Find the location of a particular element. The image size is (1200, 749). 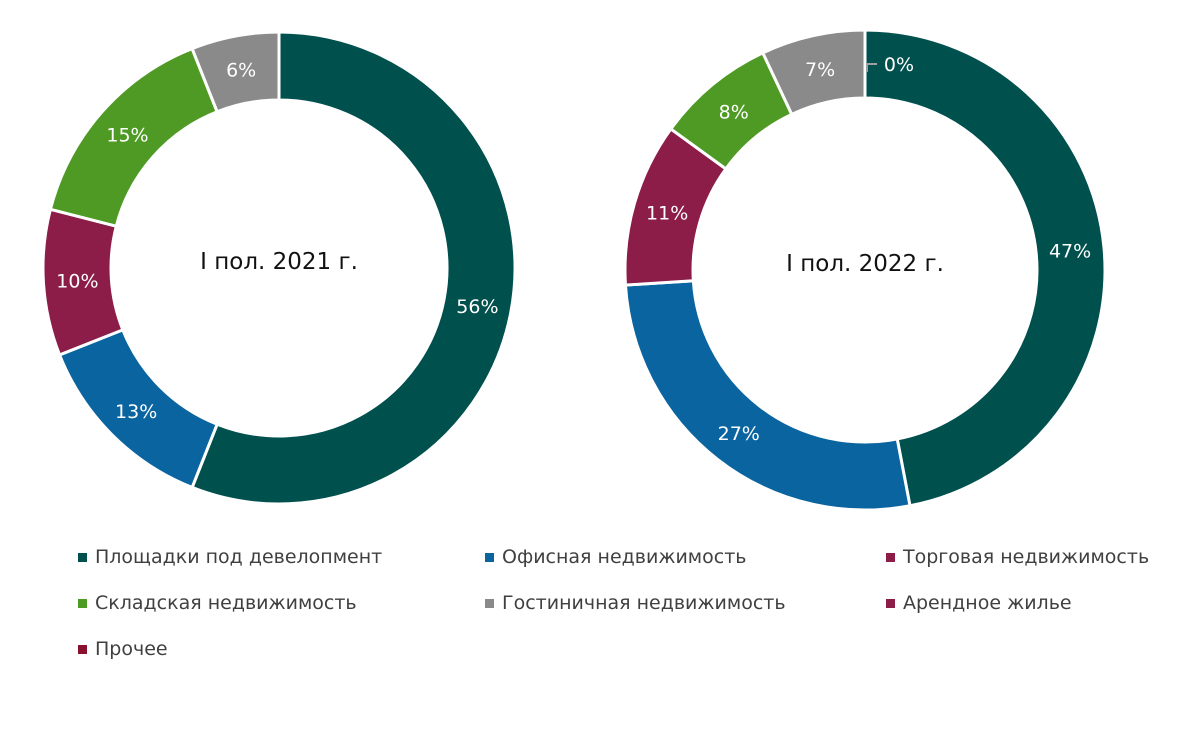

data-label: 7% is located at coordinates (820, 70).